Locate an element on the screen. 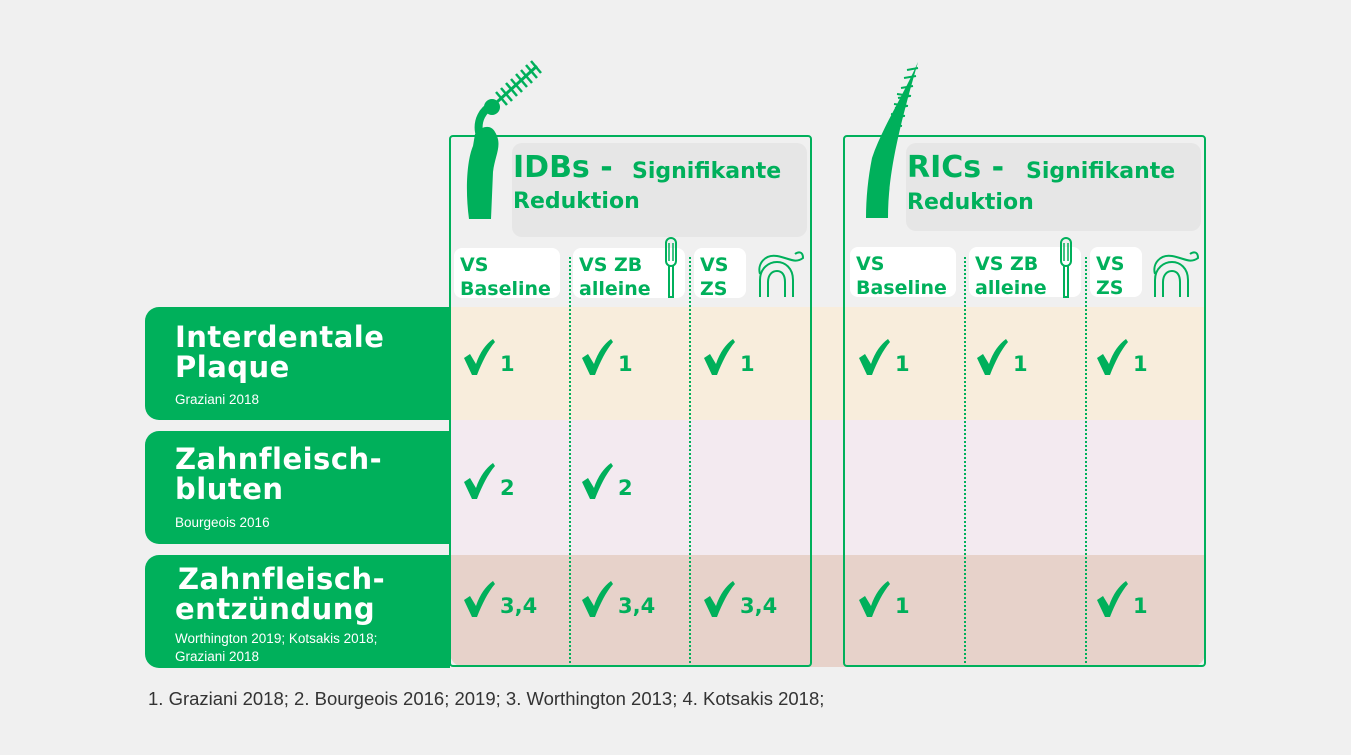 The width and height of the screenshot is (1351, 755). ric-label-line2: Reduktion is located at coordinates (970, 202).